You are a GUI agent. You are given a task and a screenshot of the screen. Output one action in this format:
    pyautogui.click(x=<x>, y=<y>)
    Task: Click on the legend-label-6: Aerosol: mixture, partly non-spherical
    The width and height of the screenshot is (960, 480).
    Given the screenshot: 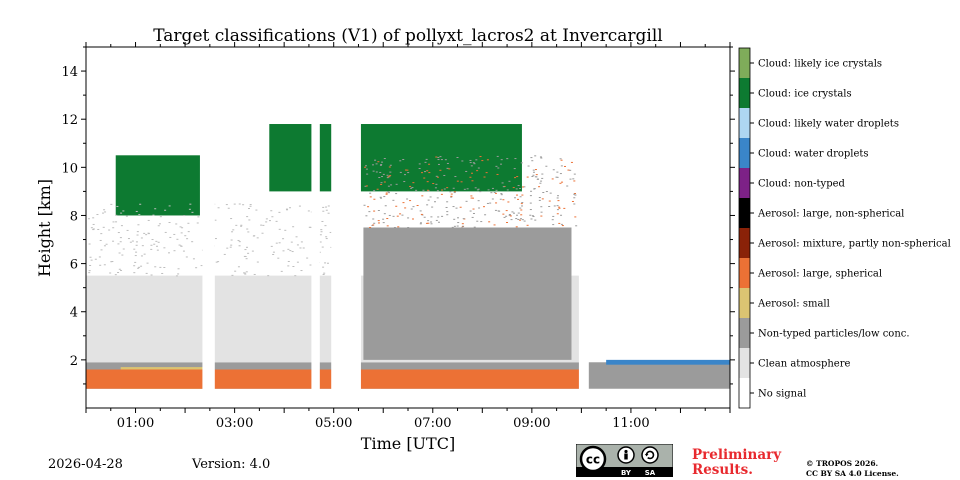 What is the action you would take?
    pyautogui.click(x=854, y=244)
    